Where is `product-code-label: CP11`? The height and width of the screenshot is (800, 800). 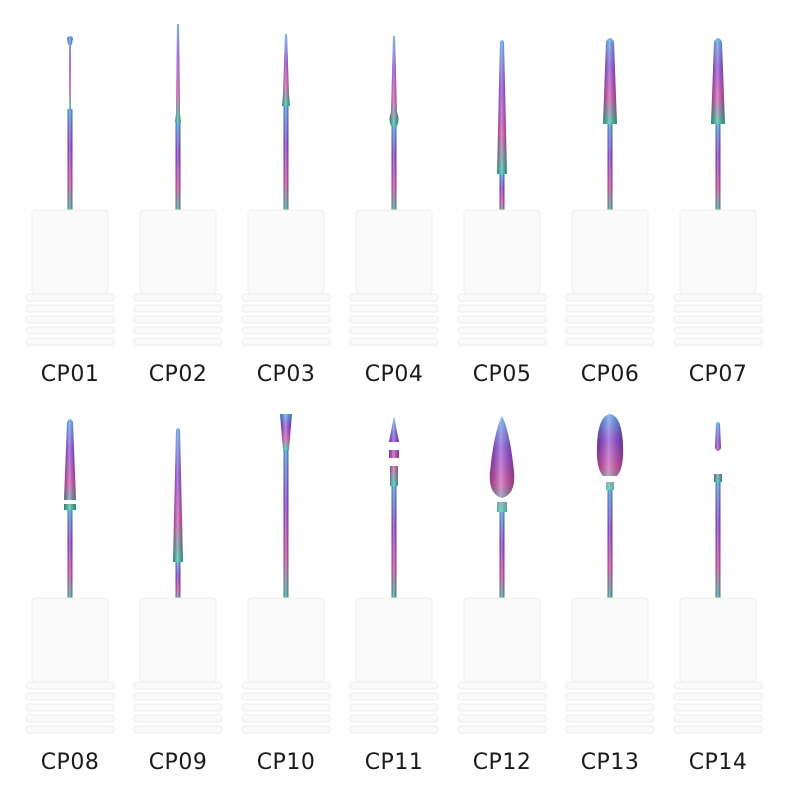
product-code-label: CP11 is located at coordinates (394, 762).